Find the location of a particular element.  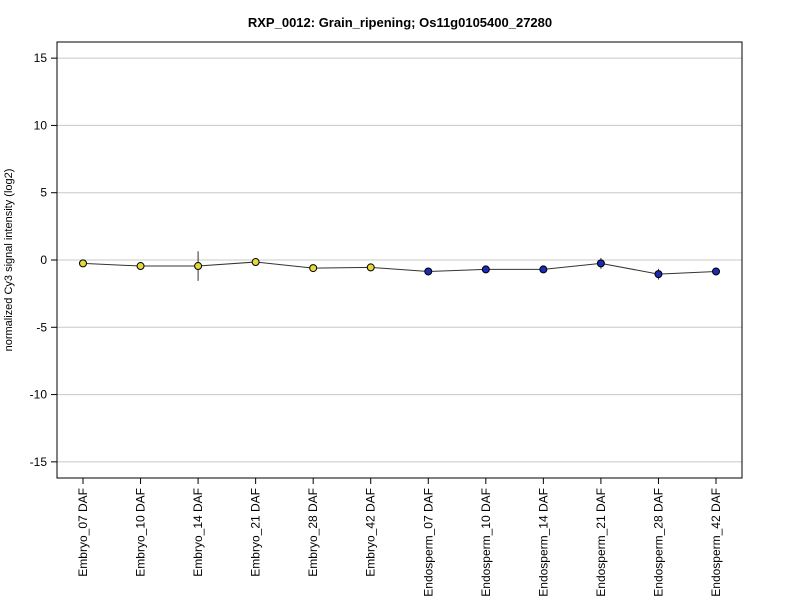

y-axis: -15 -10 -5 0 5 10 15 is located at coordinates (43, 260).